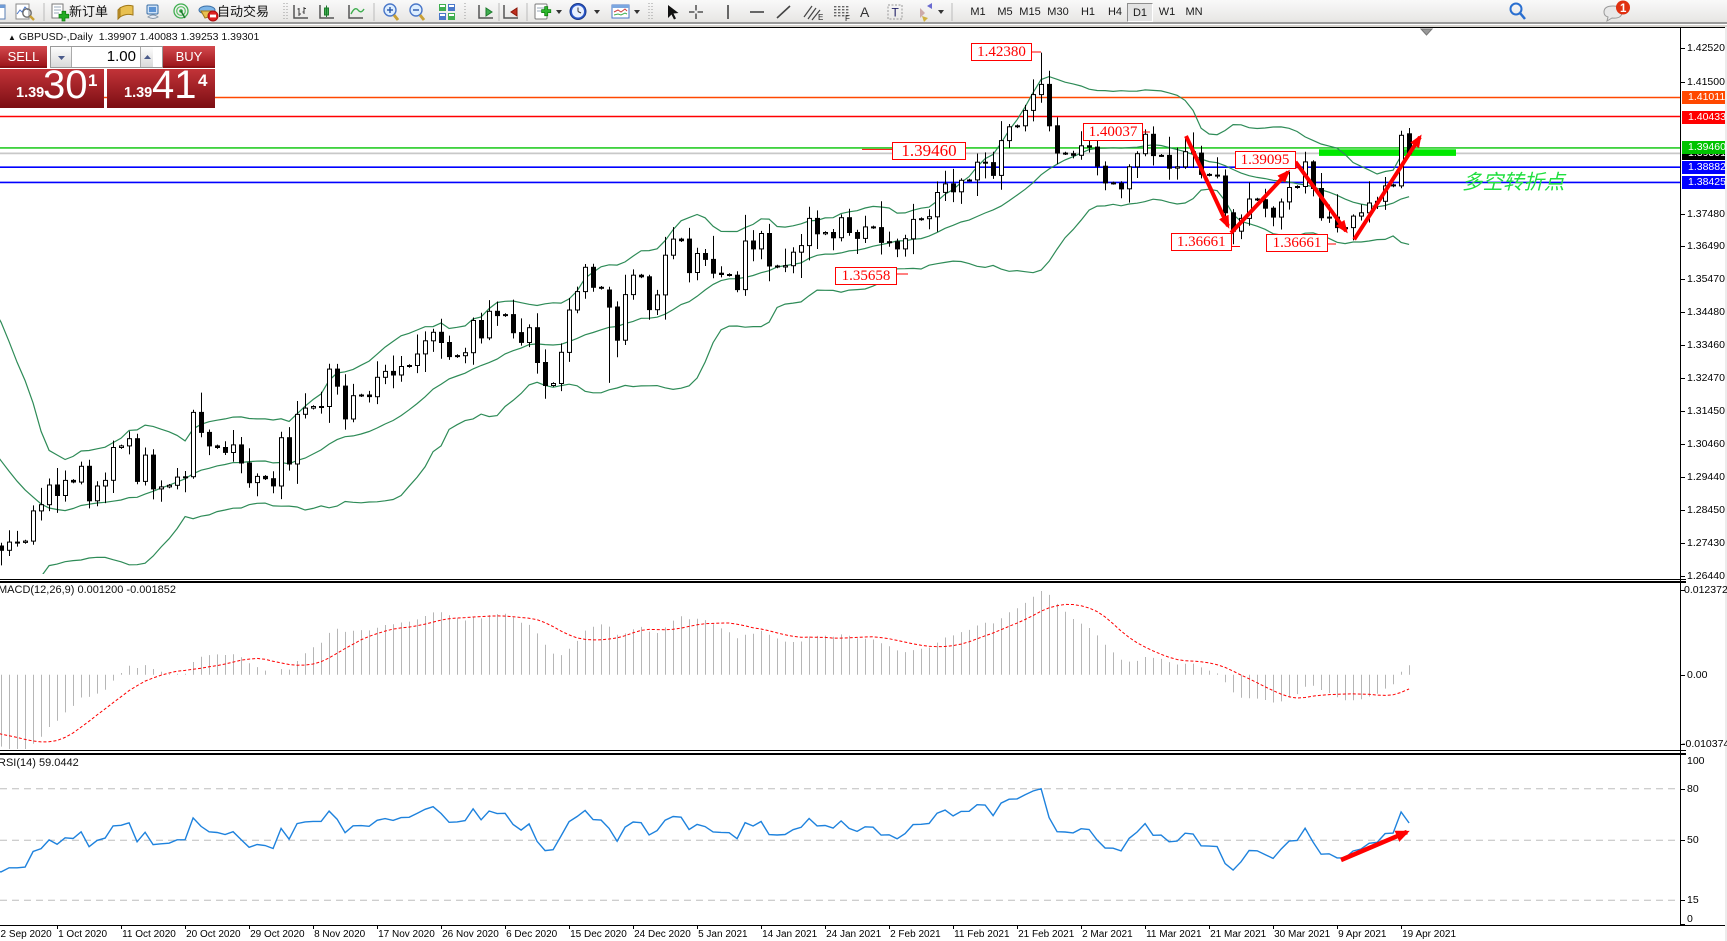  What do you see at coordinates (896, 13) in the screenshot?
I see `svg-text: T` at bounding box center [896, 13].